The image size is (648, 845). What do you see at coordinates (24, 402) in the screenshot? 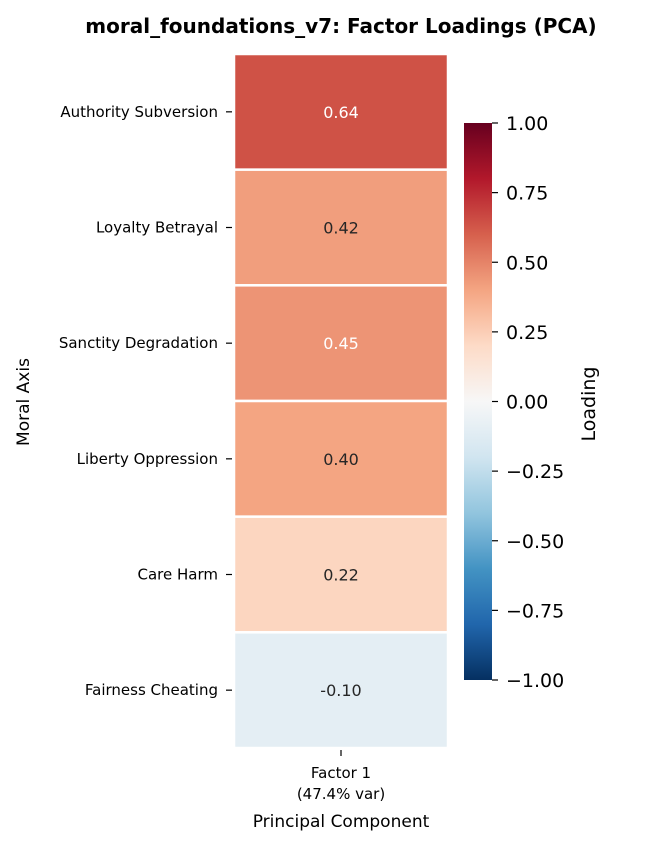
I see `y-axis-label: Moral Axis` at bounding box center [24, 402].